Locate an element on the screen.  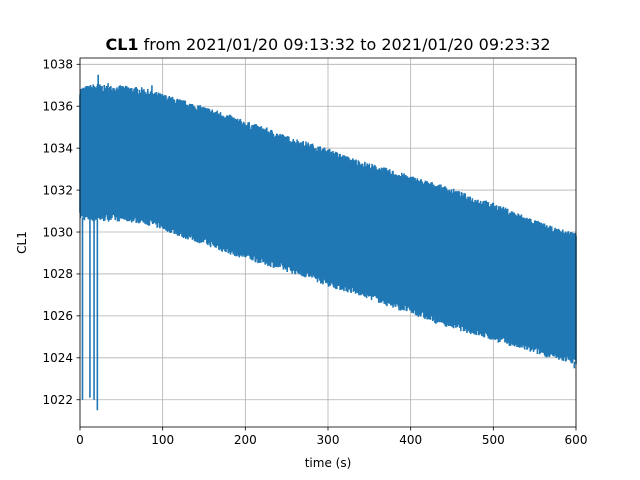
y-tick-label: 1028 is located at coordinates (57, 274).